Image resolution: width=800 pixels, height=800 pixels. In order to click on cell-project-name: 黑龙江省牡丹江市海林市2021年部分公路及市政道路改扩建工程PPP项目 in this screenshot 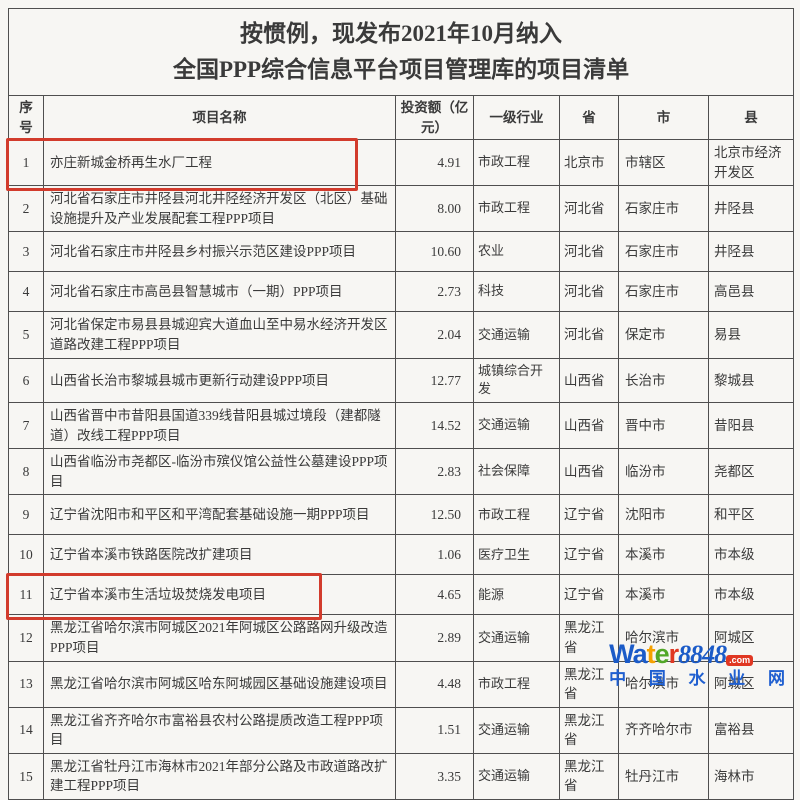, I will do `click(219, 776)`.